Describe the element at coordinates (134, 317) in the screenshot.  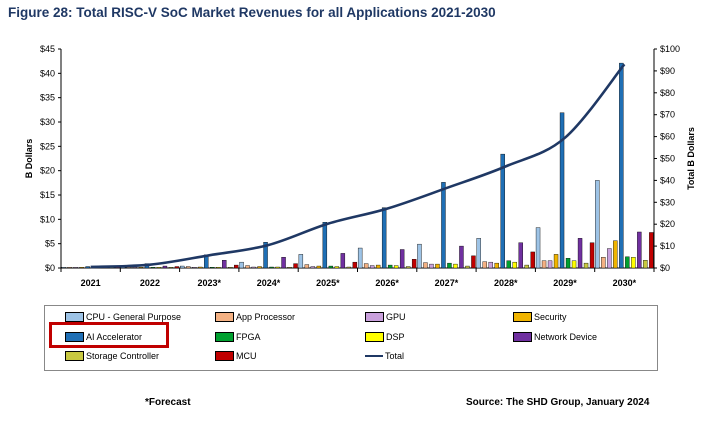
I see `legend-label: CPU - General Purpose` at that location.